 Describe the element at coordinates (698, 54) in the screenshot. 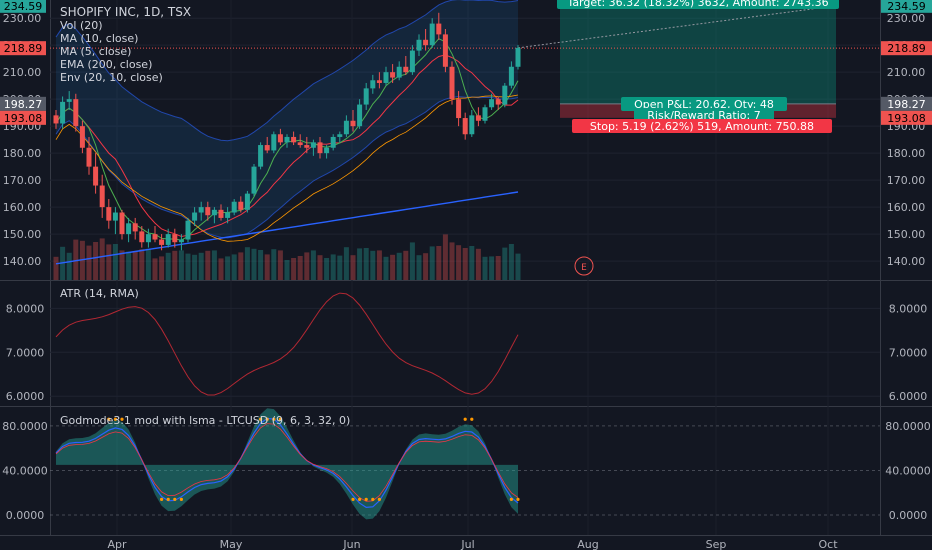

I see `profit-zone` at that location.